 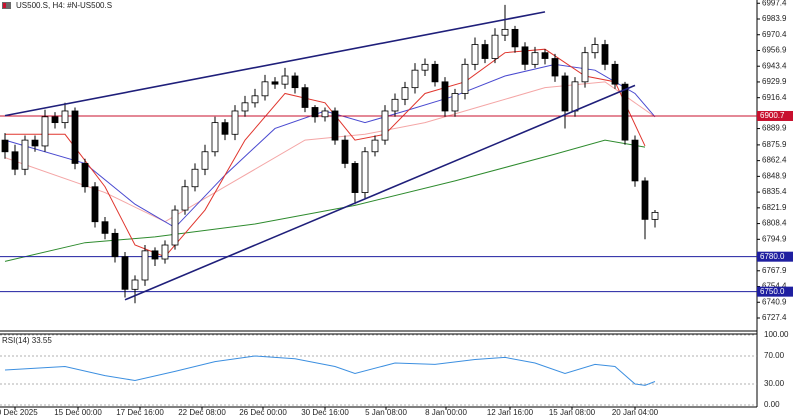 I want to click on x-tick-label: 12 Jan 16:00, so click(x=510, y=412).